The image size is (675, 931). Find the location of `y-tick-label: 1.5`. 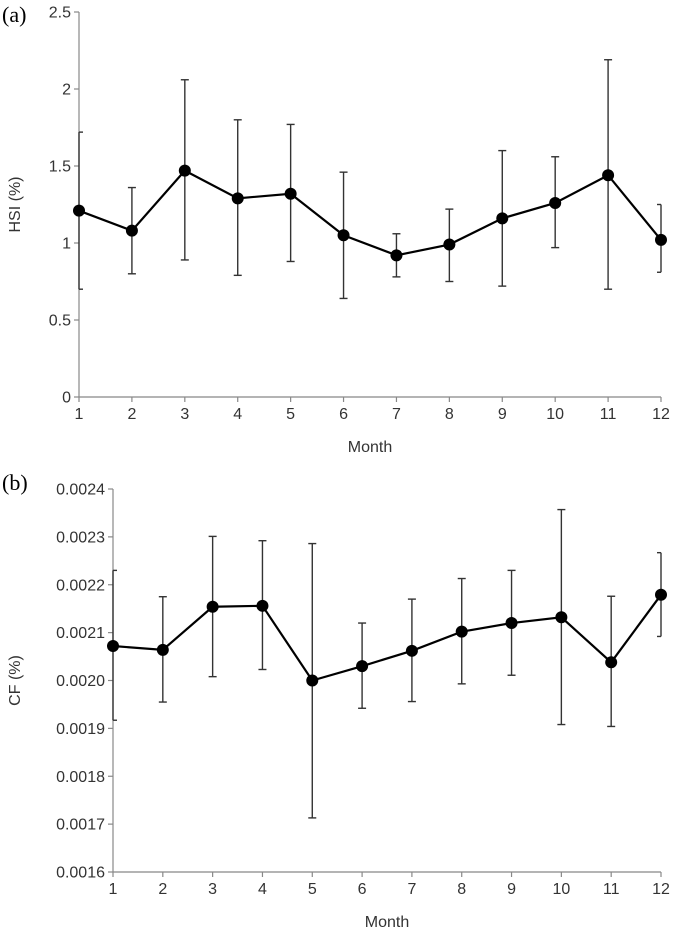

y-tick-label: 1.5 is located at coordinates (60, 167).